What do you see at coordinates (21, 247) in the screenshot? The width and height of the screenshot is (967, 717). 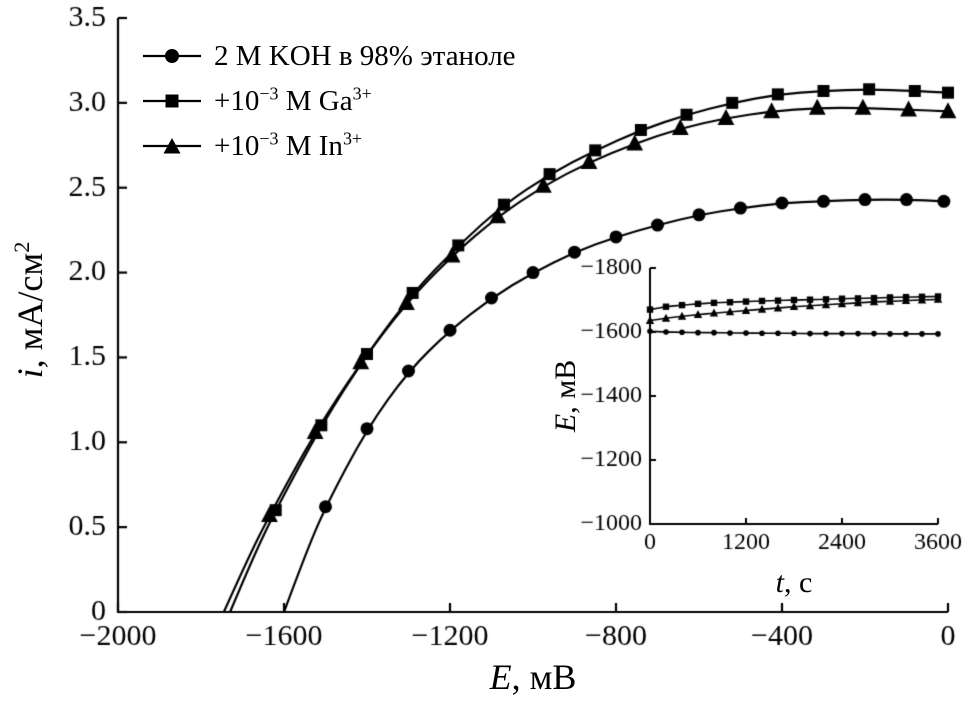 I see `main-y-axis-units-sup: 2` at bounding box center [21, 247].